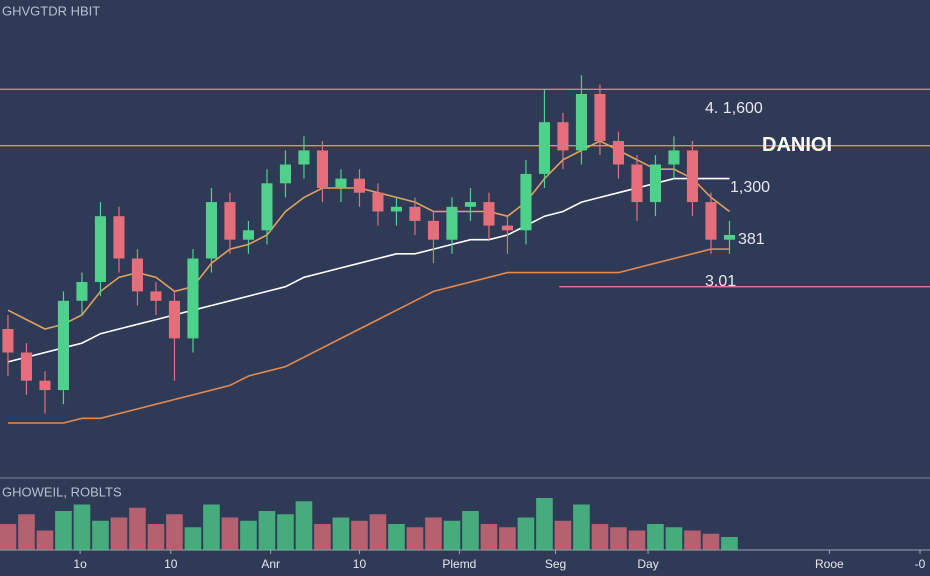  What do you see at coordinates (750, 187) in the screenshot?
I see `annotation: 1,300` at bounding box center [750, 187].